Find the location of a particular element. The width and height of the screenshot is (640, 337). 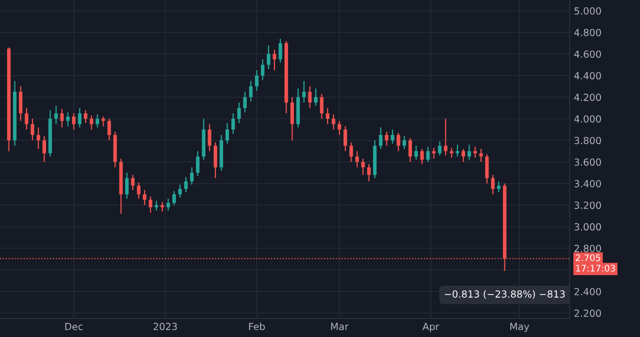

y-tick-label: 3.600 is located at coordinates (587, 162).